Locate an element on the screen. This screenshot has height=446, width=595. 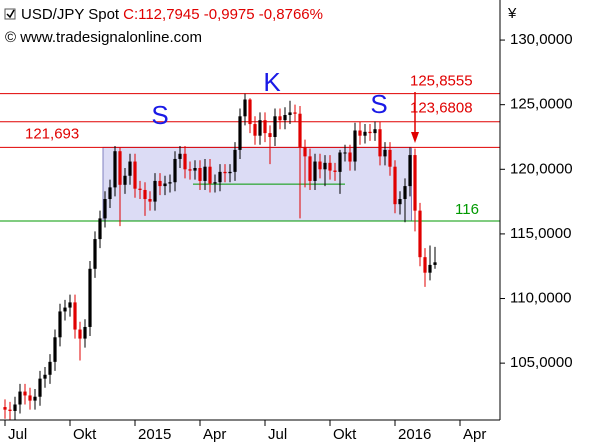
x-tick-label: 2015 is located at coordinates (154, 434).